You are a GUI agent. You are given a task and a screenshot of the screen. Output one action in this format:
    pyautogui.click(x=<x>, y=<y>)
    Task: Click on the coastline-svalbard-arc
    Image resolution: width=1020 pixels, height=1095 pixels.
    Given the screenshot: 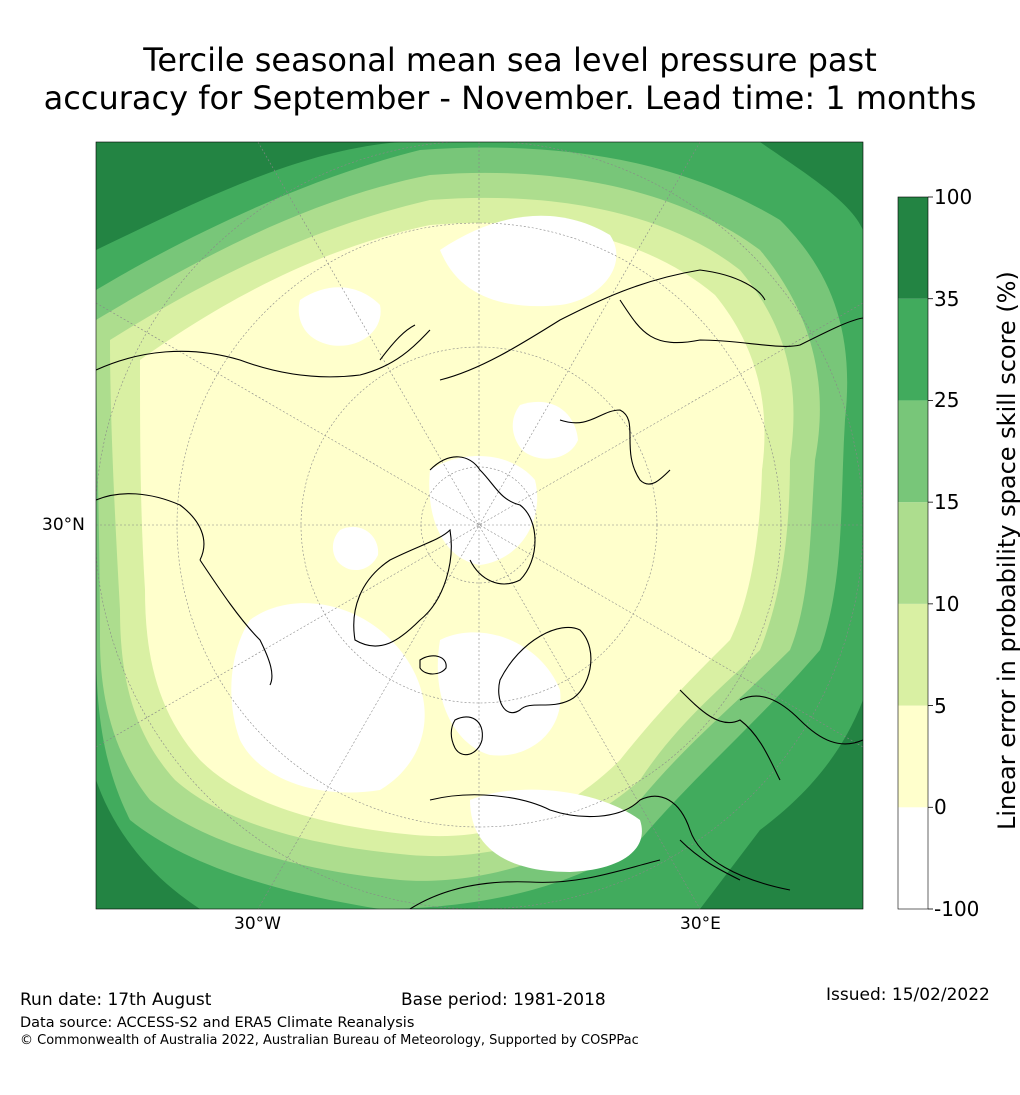 What is the action you would take?
    pyautogui.click(x=482, y=520)
    